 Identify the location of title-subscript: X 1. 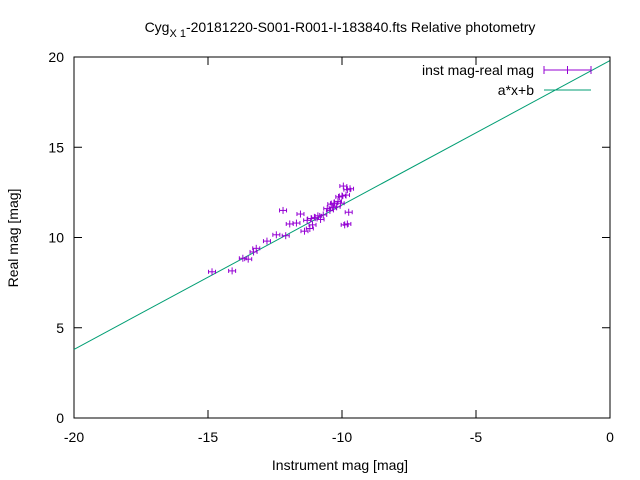
(177, 34).